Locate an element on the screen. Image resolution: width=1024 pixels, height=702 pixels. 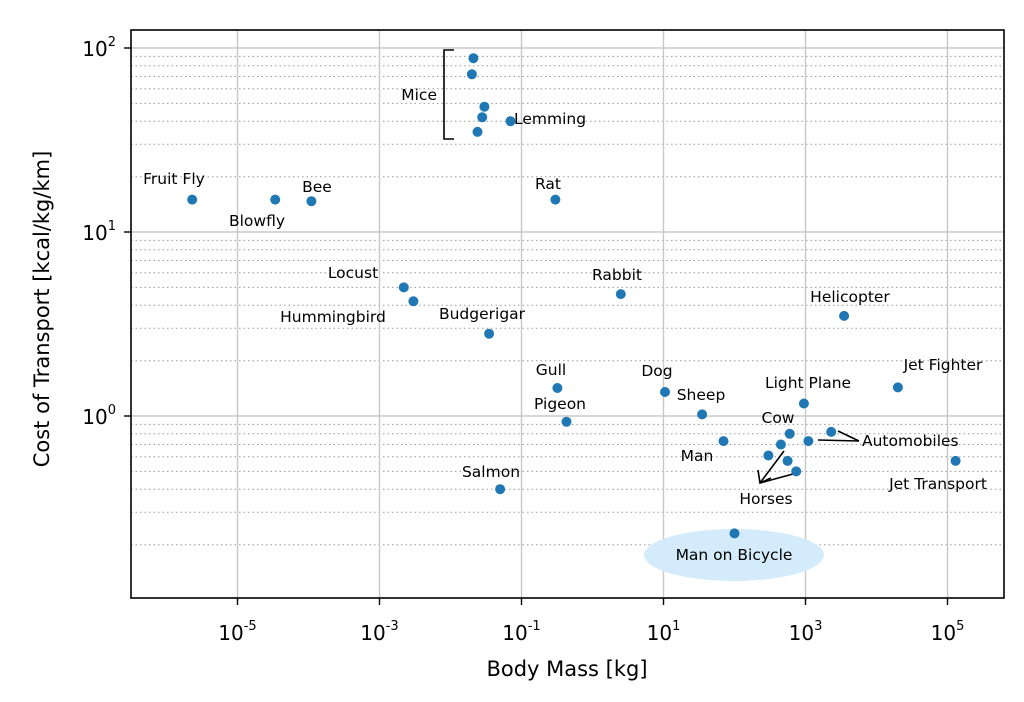
label-rabbit: Rabbit is located at coordinates (617, 275).